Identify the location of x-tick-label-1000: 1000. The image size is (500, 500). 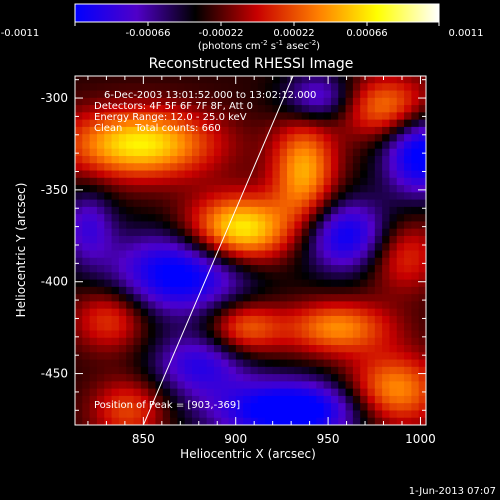
(420, 439).